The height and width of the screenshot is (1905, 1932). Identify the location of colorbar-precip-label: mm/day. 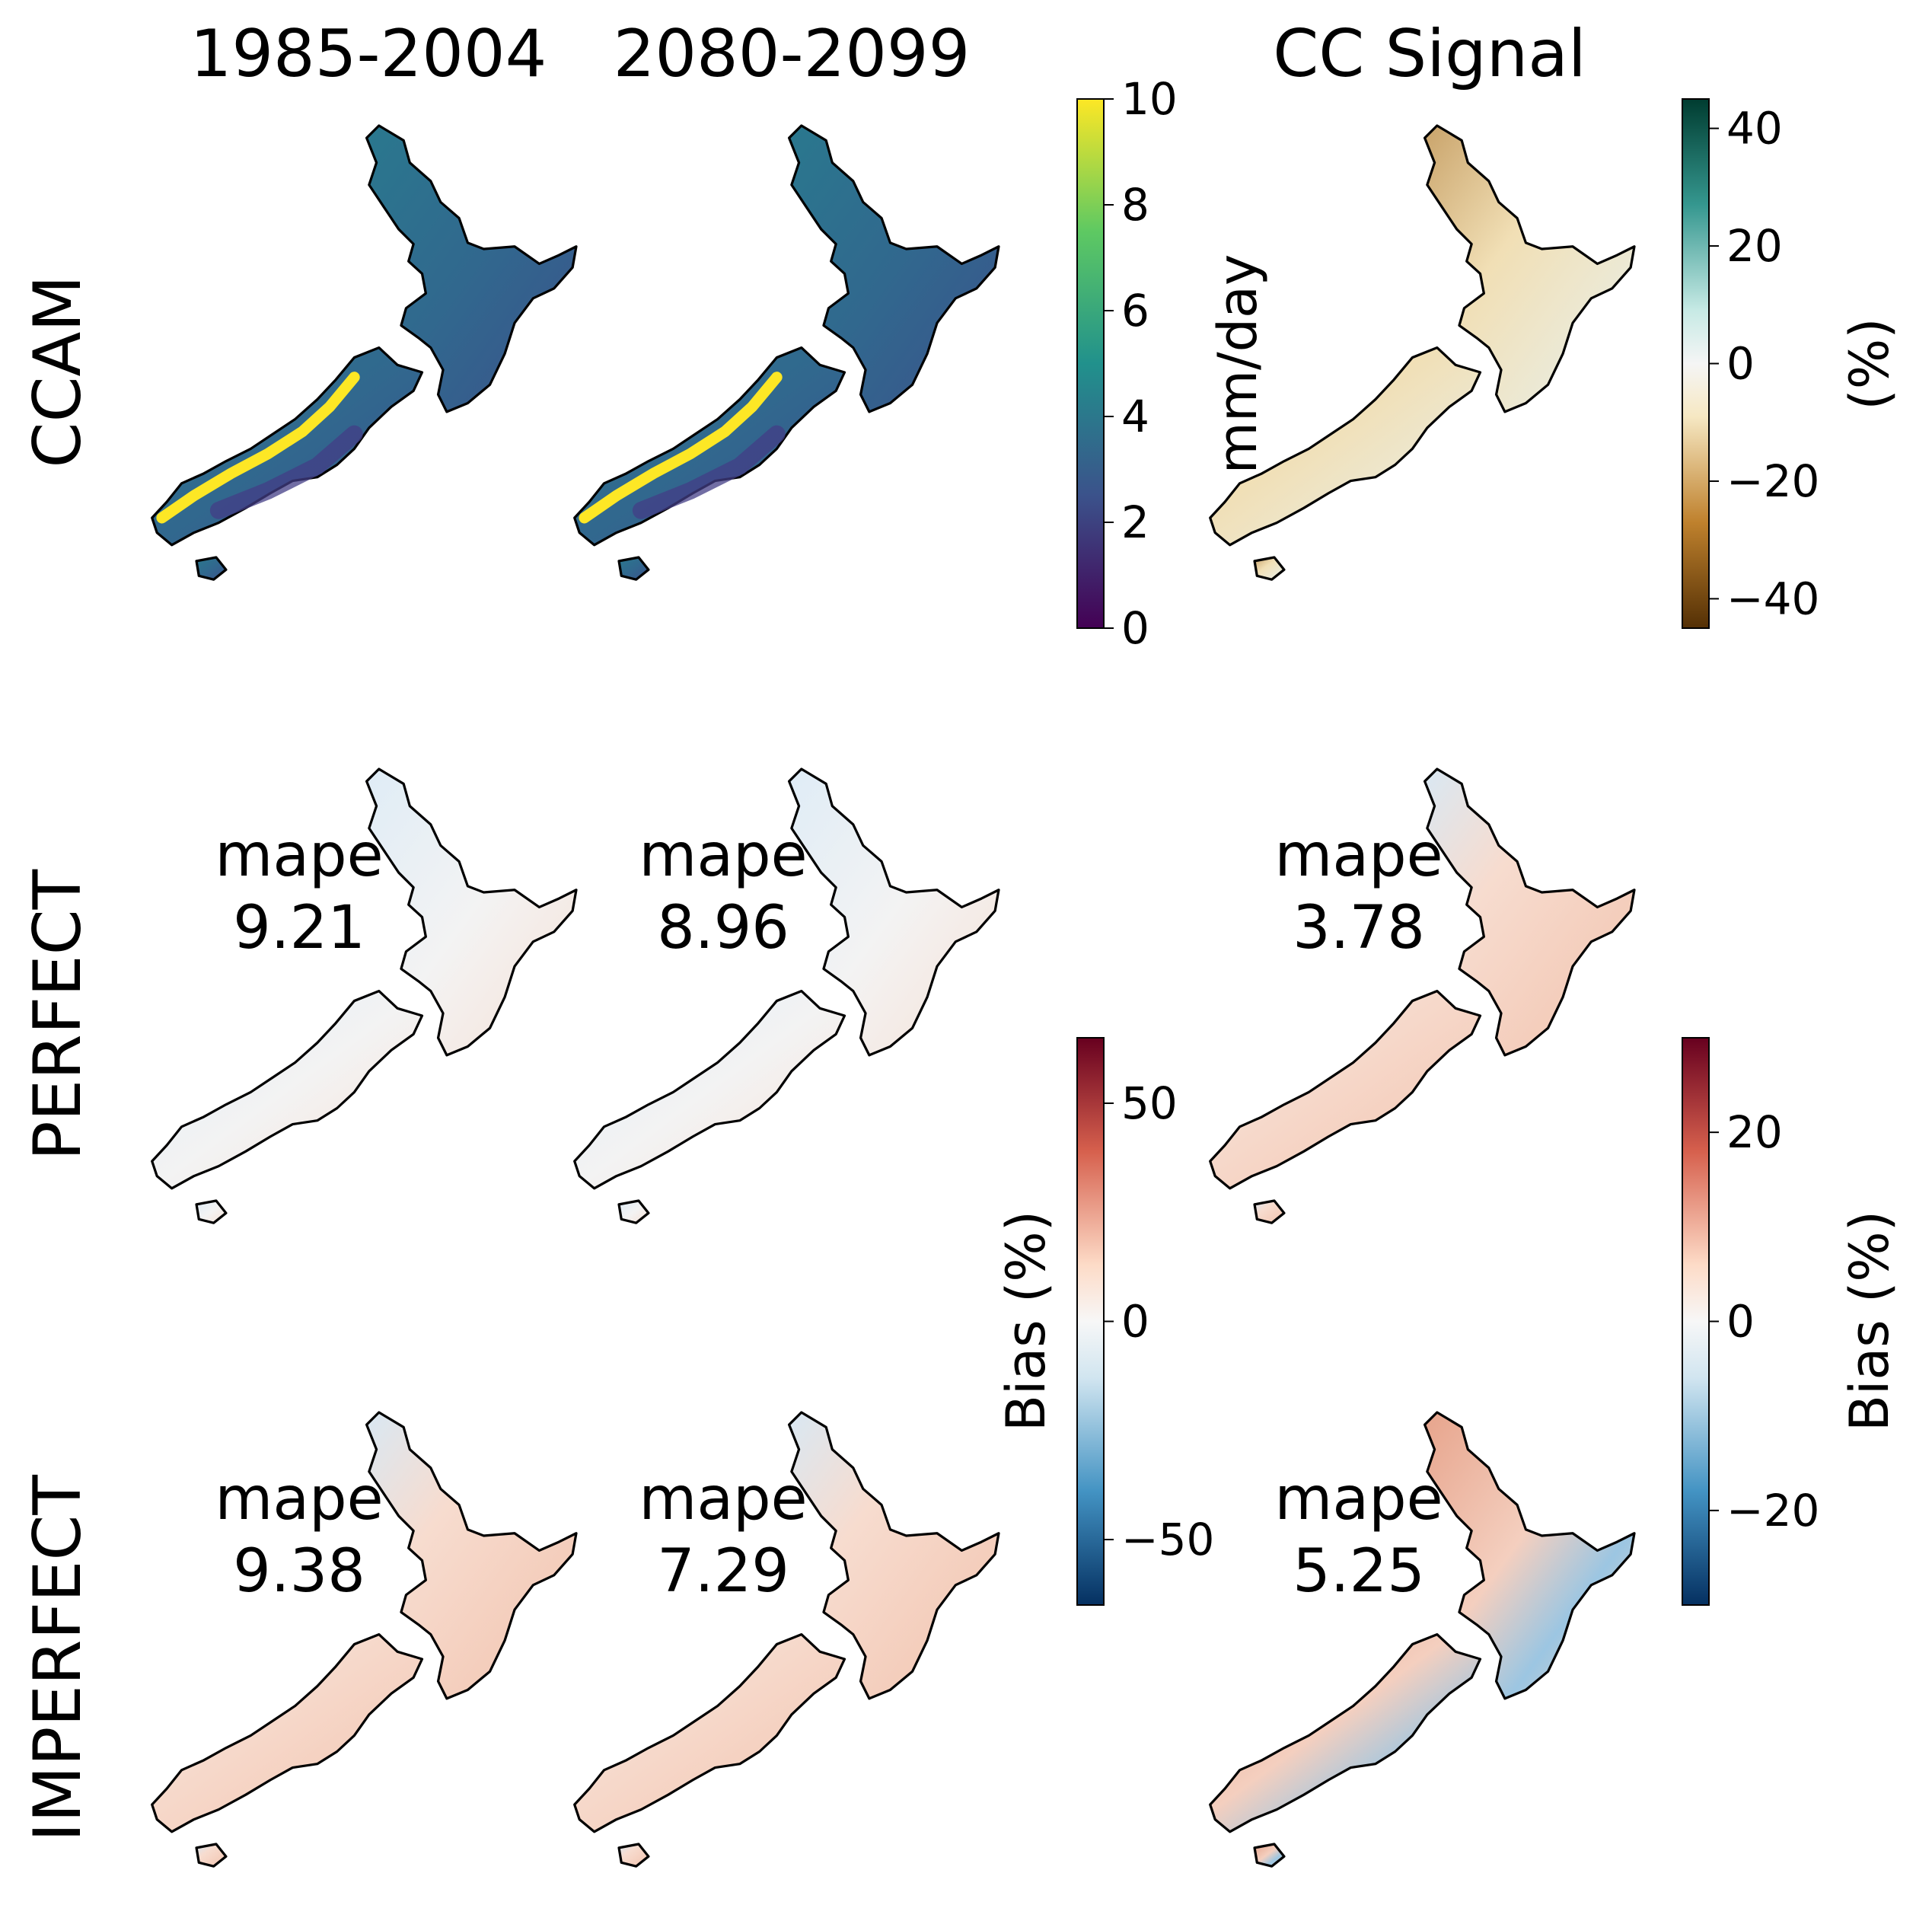
(1238, 364).